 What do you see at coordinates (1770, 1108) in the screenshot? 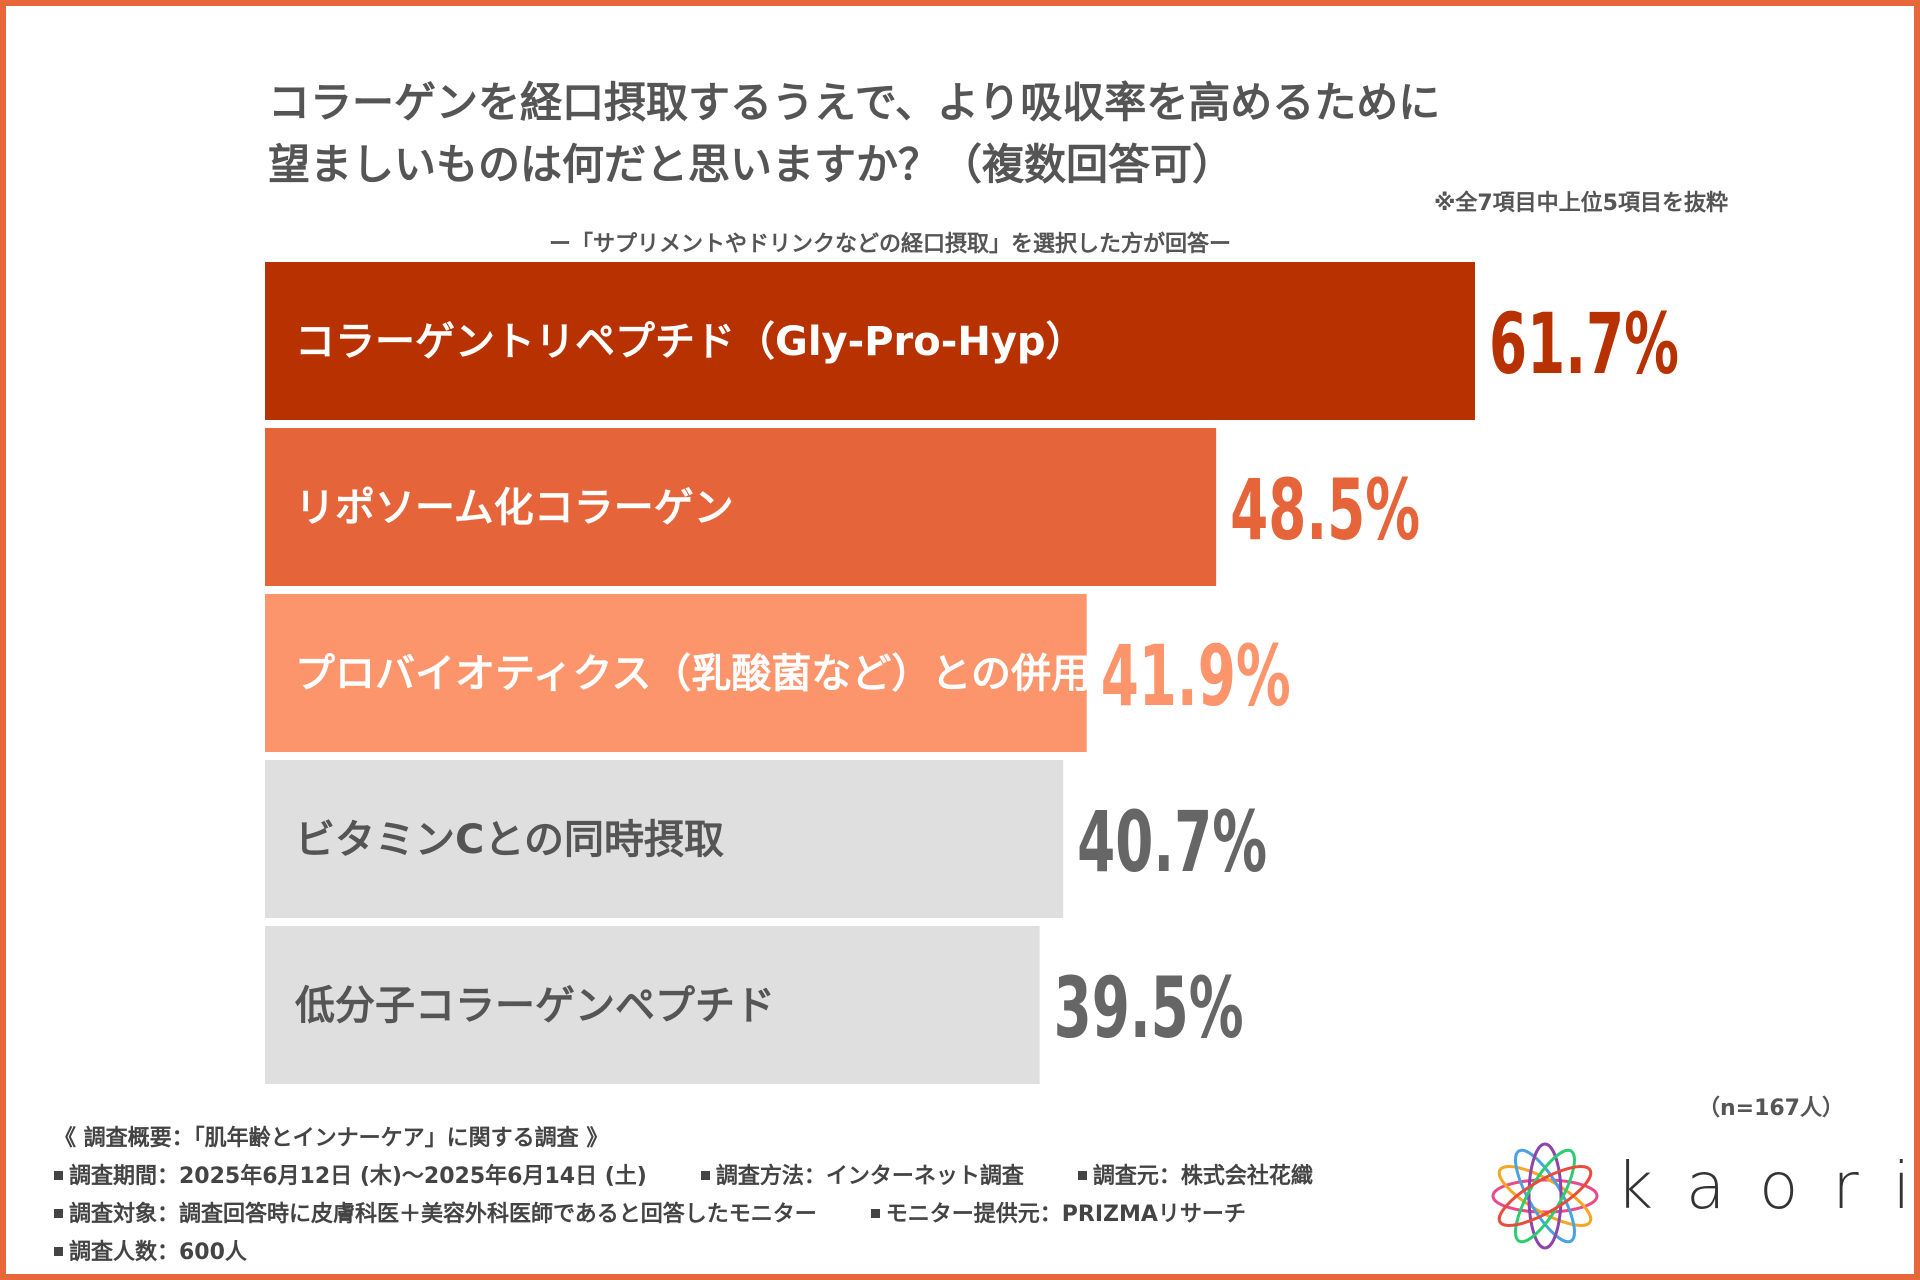
I see `sample-size: （n=167人）` at bounding box center [1770, 1108].